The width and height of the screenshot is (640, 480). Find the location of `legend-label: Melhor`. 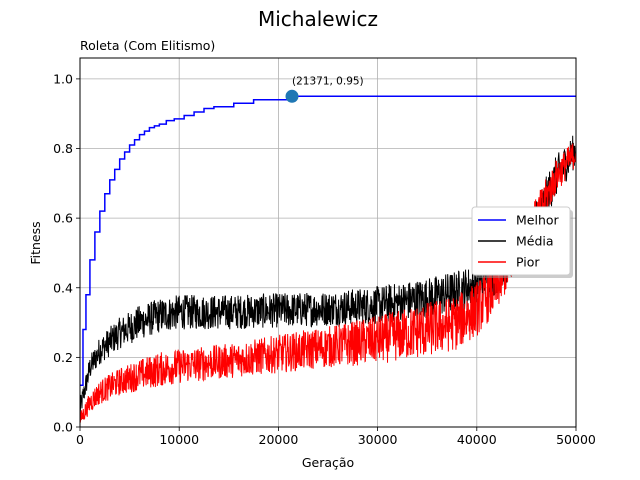

legend-label: Melhor is located at coordinates (538, 220).